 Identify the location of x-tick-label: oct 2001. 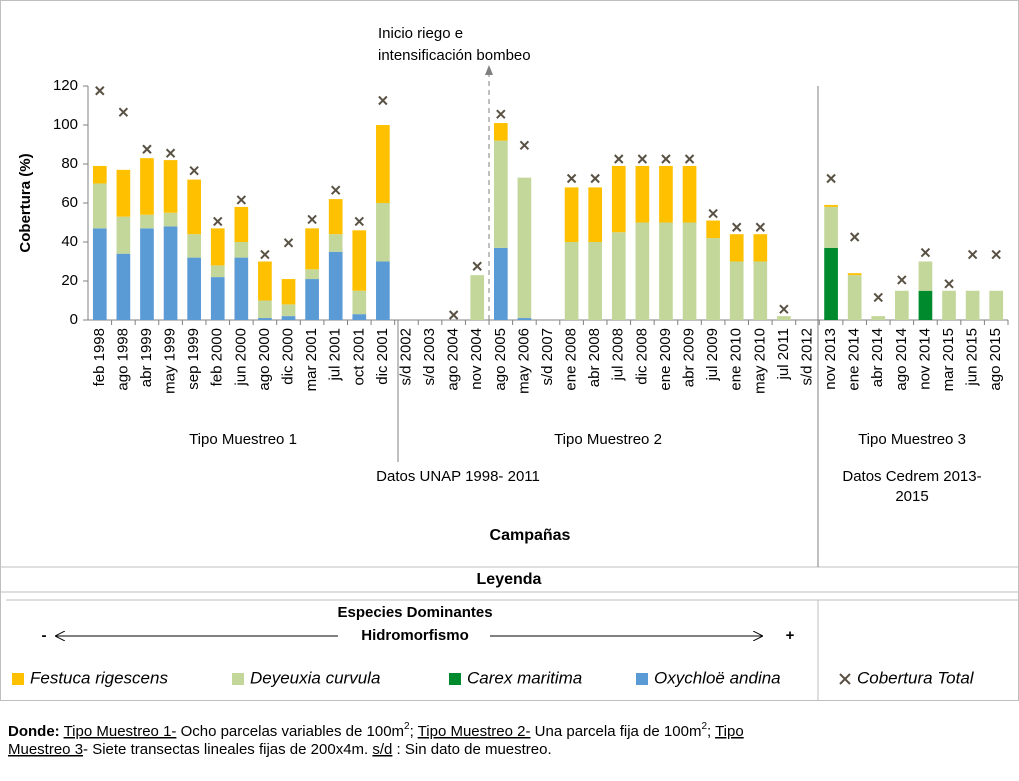
(358, 357).